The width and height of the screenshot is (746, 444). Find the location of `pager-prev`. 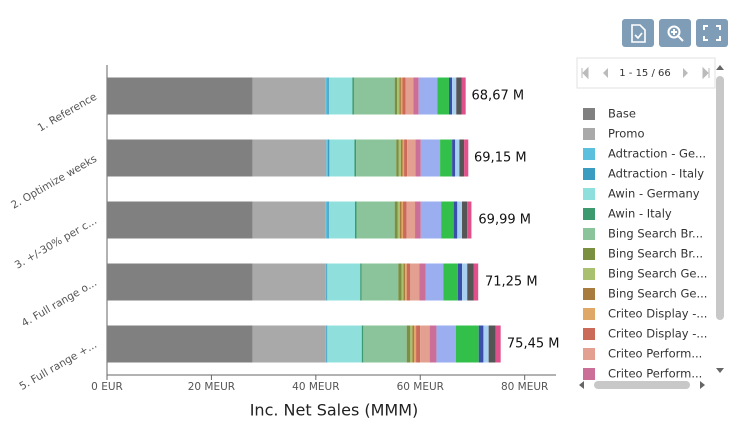

pager-prev is located at coordinates (605, 73).